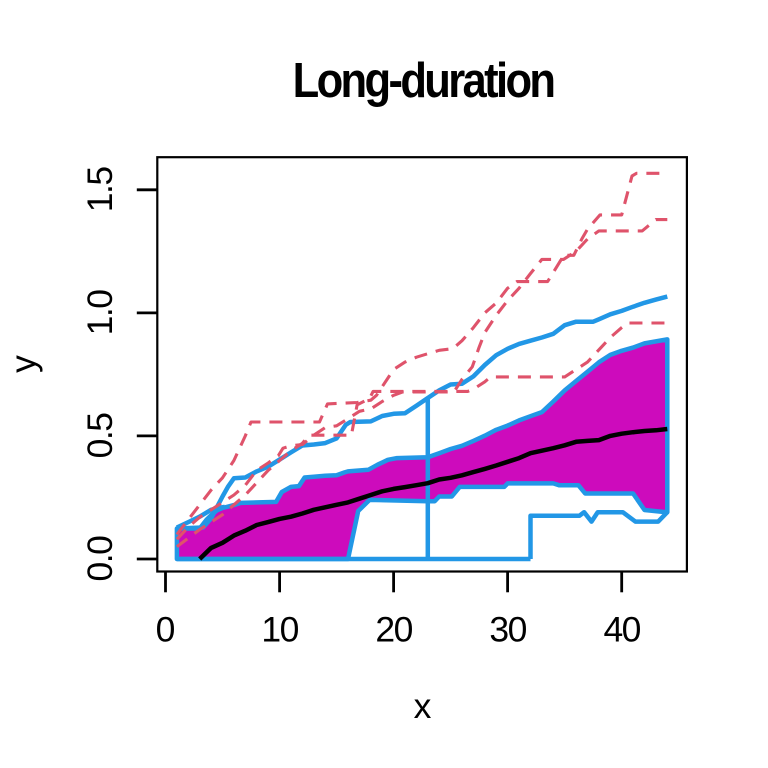 The width and height of the screenshot is (768, 768). I want to click on svg-text: 40, so click(621, 629).